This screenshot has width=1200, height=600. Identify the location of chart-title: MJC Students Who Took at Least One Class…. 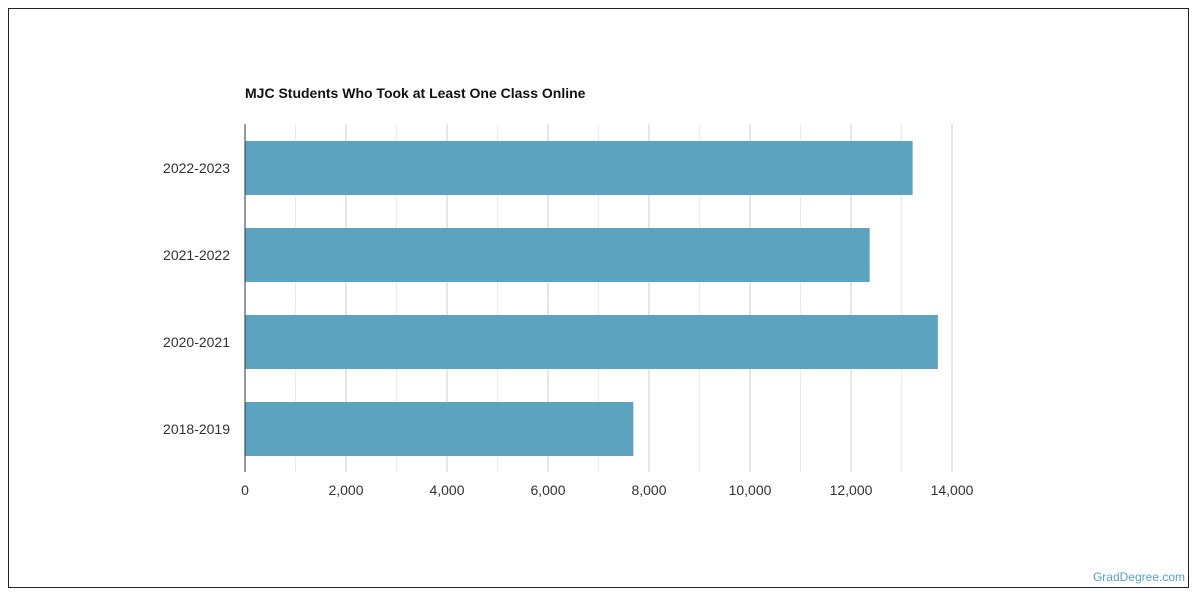
(415, 93).